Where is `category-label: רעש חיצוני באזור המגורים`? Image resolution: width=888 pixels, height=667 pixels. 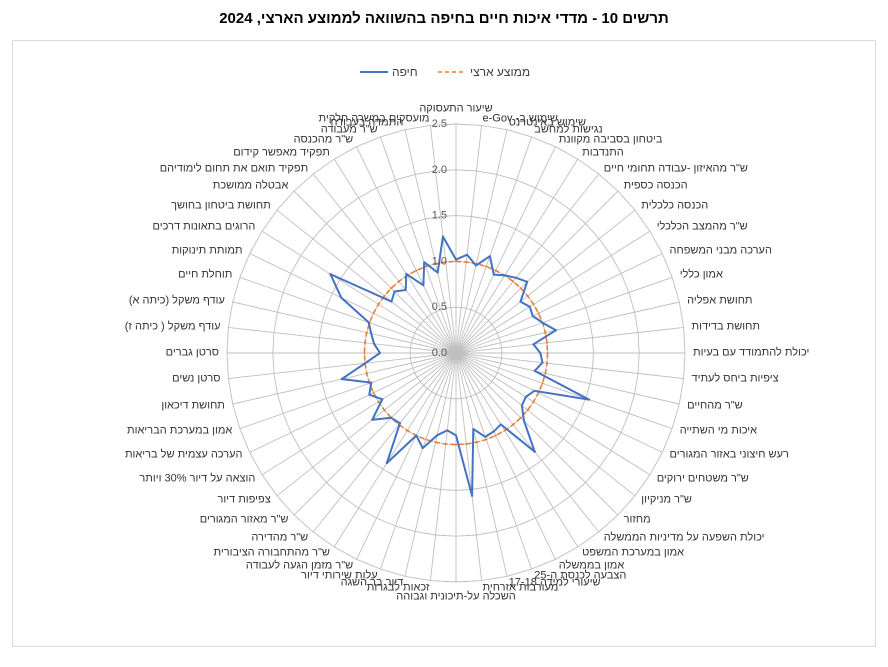 category-label: רעש חיצוני באזור המגורים is located at coordinates (729, 454).